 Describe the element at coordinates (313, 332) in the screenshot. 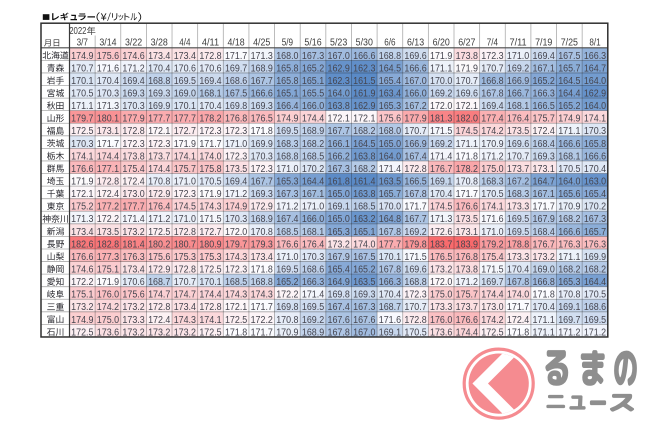

I see `svg-text: 168.9` at that location.